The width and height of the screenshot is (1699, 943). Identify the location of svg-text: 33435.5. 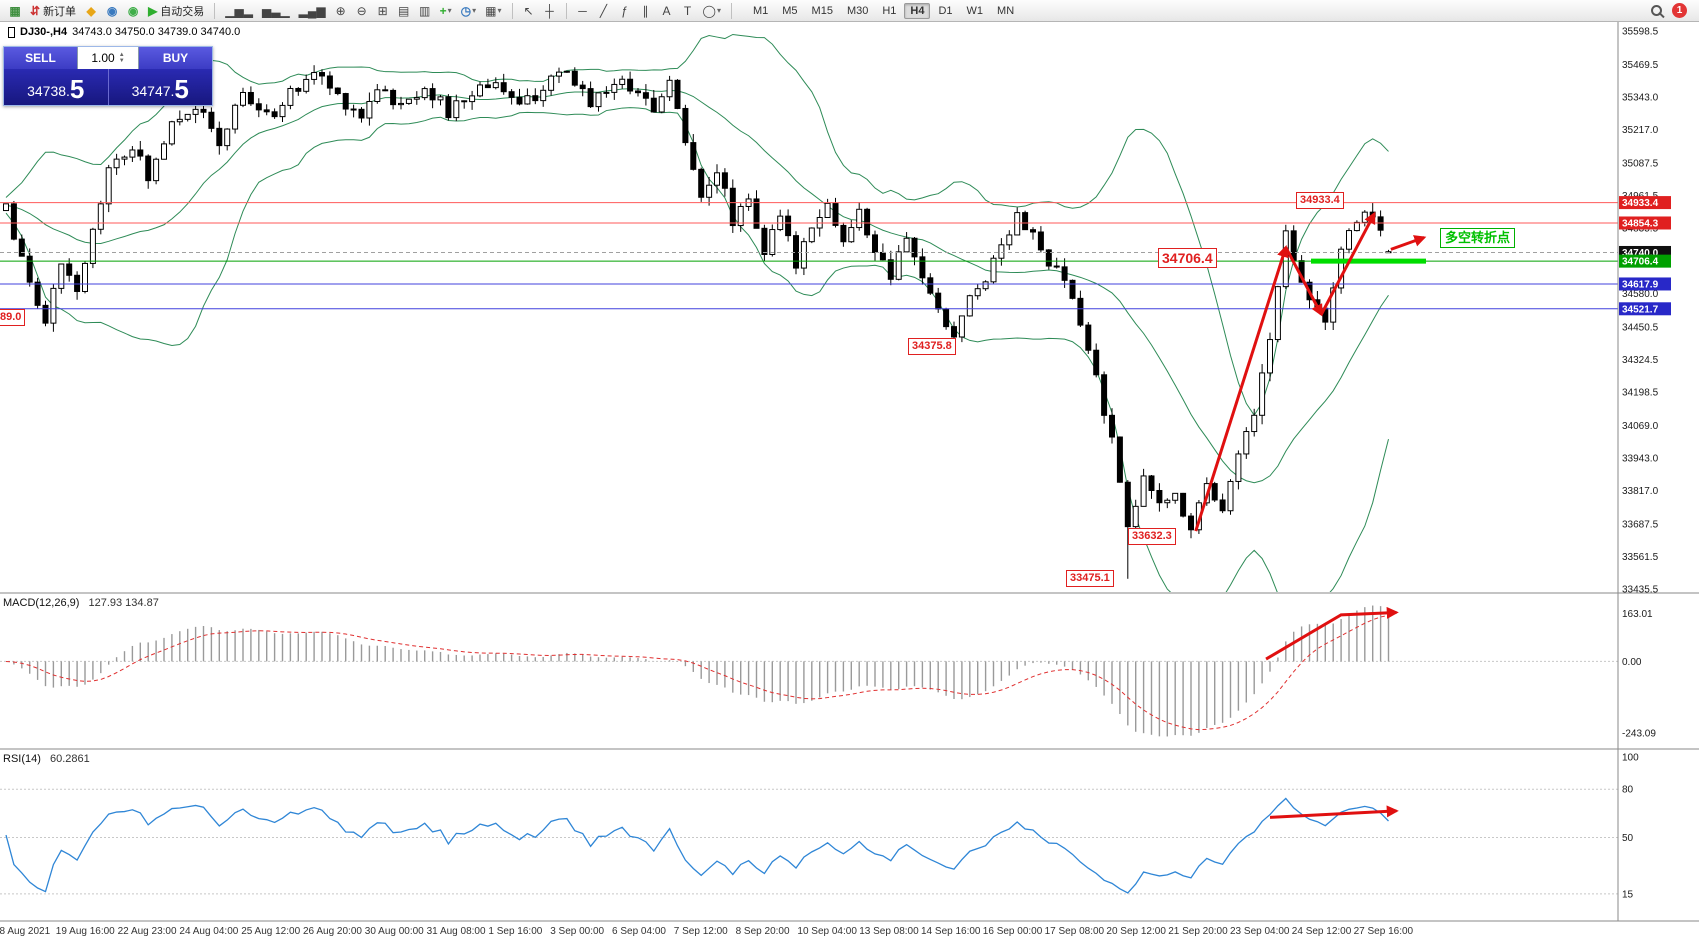
(1640, 590).